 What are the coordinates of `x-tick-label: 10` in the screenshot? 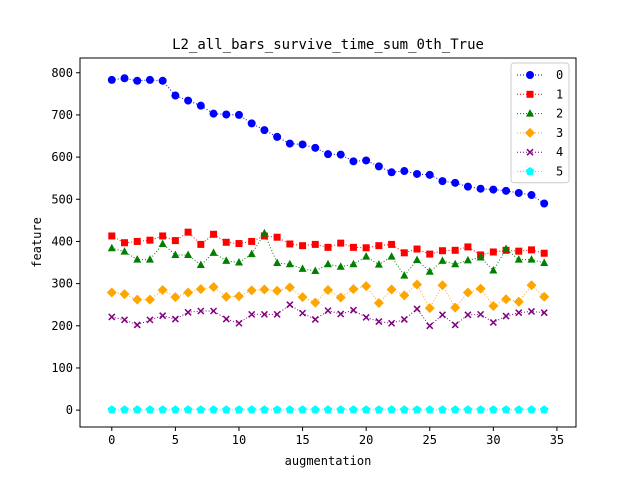 It's located at (239, 440).